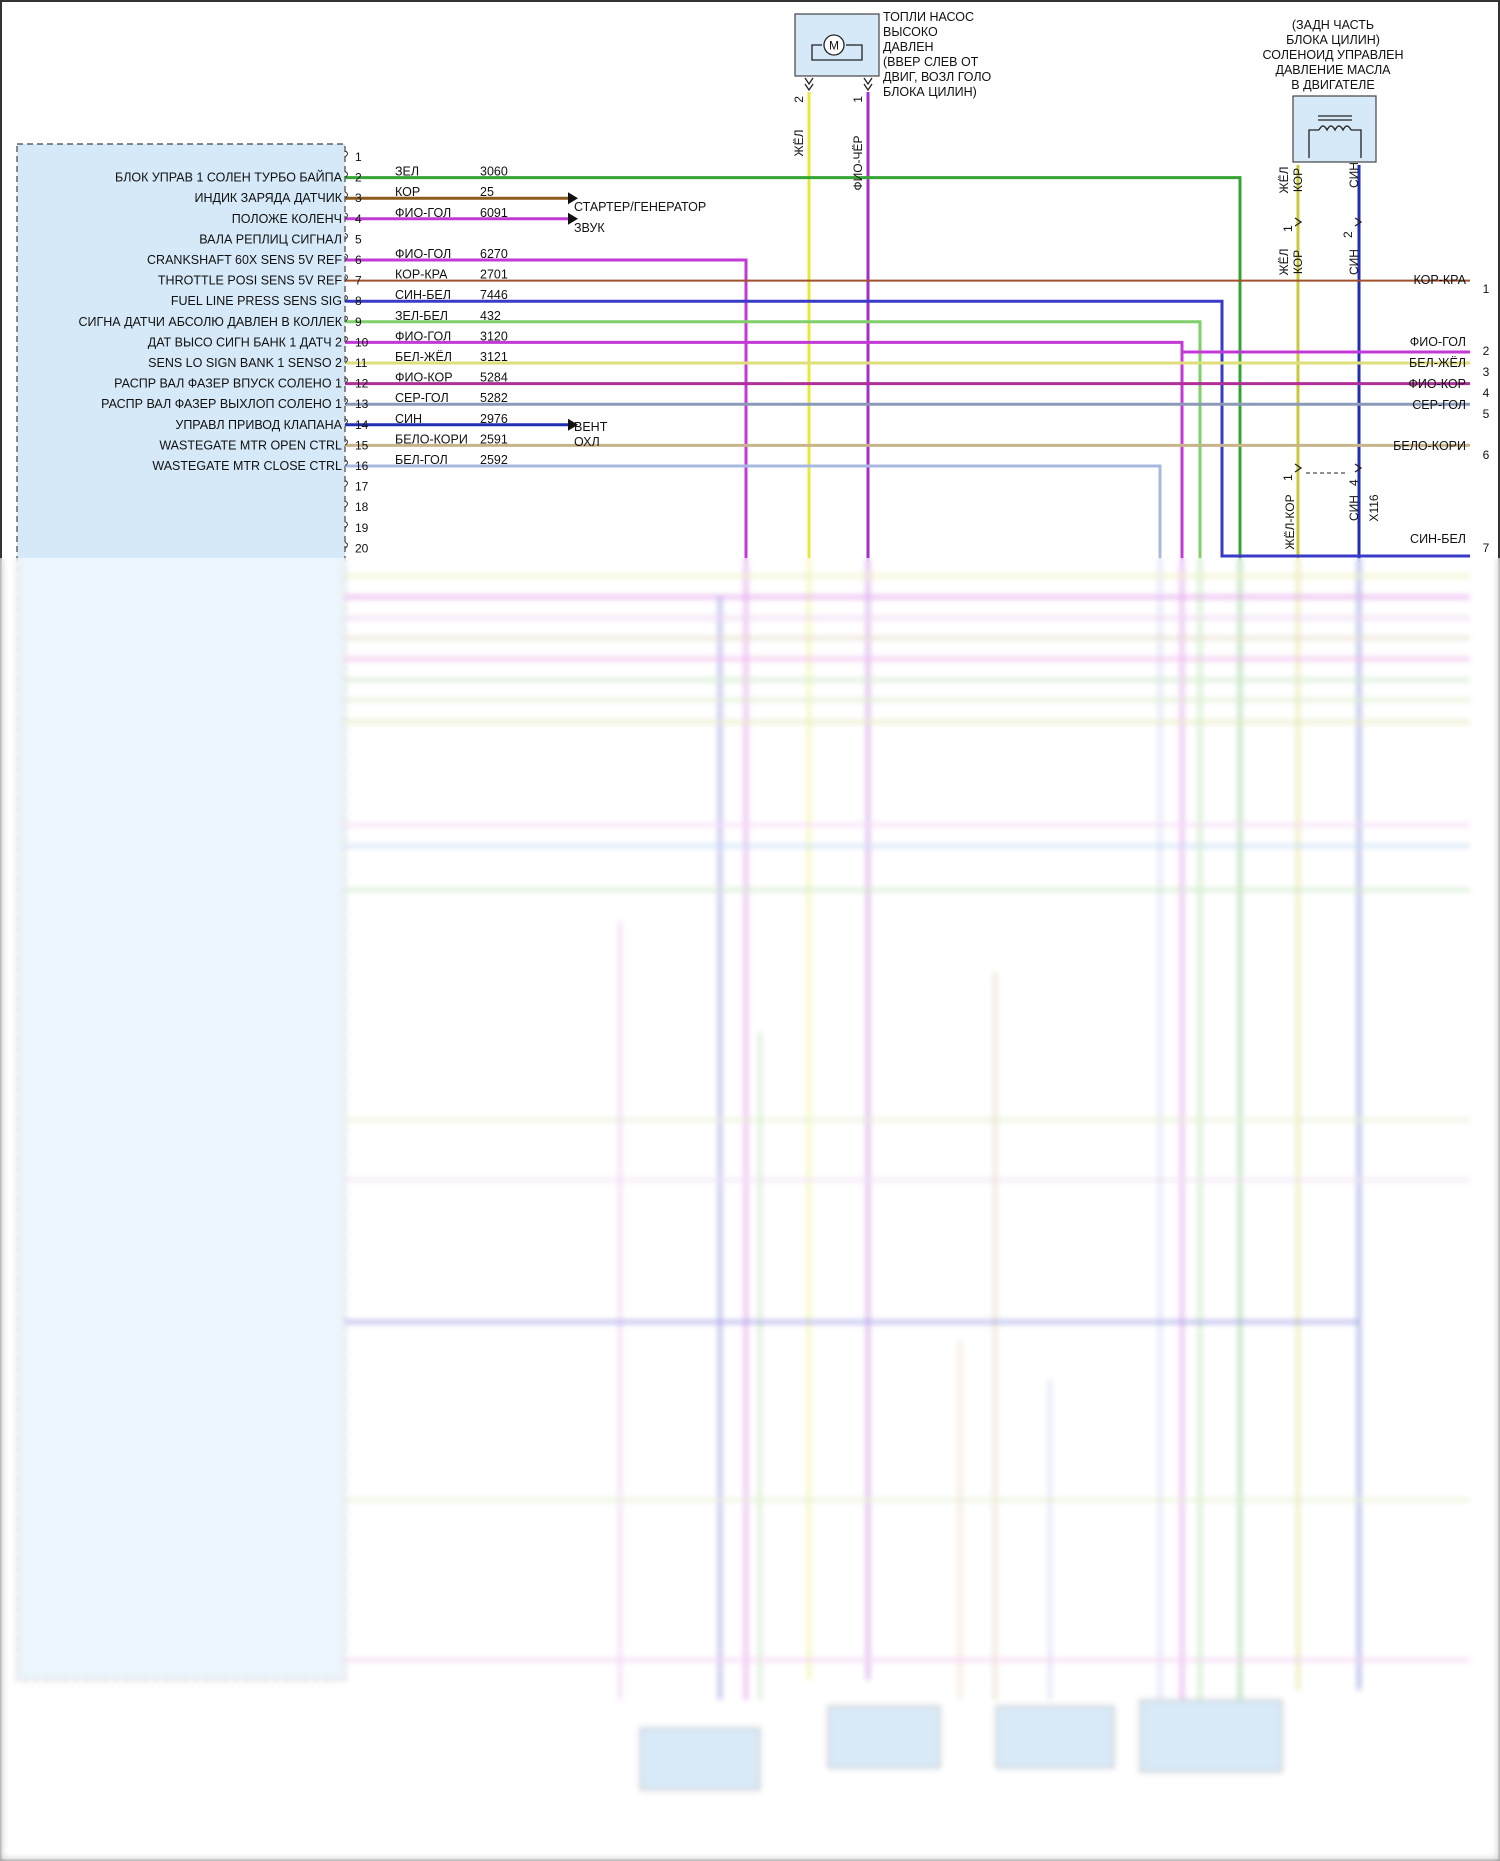 The image size is (1500, 1861). I want to click on wire-circuit-number: 2976, so click(494, 419).